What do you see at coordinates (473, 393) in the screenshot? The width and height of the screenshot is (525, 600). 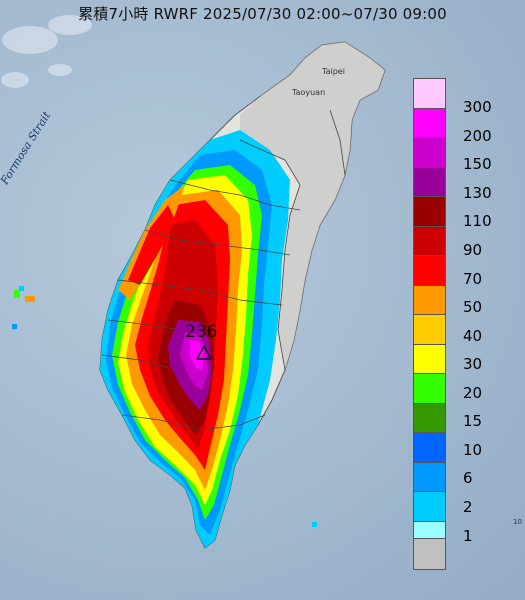 I see `legend-label-20: 20` at bounding box center [473, 393].